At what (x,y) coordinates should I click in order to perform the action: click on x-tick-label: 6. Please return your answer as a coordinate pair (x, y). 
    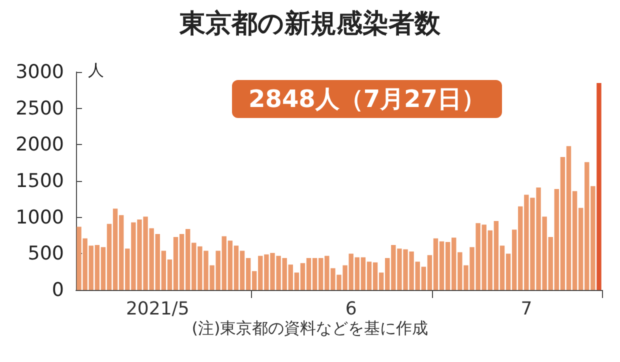
    Looking at the image, I should click on (351, 309).